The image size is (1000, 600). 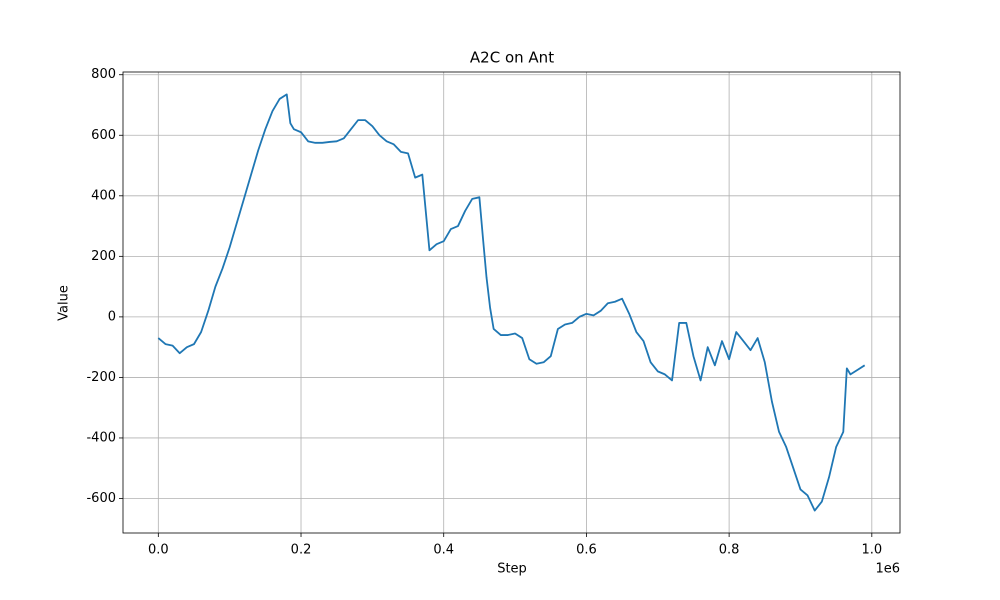 What do you see at coordinates (101, 498) in the screenshot?
I see `y-tick-label: -600` at bounding box center [101, 498].